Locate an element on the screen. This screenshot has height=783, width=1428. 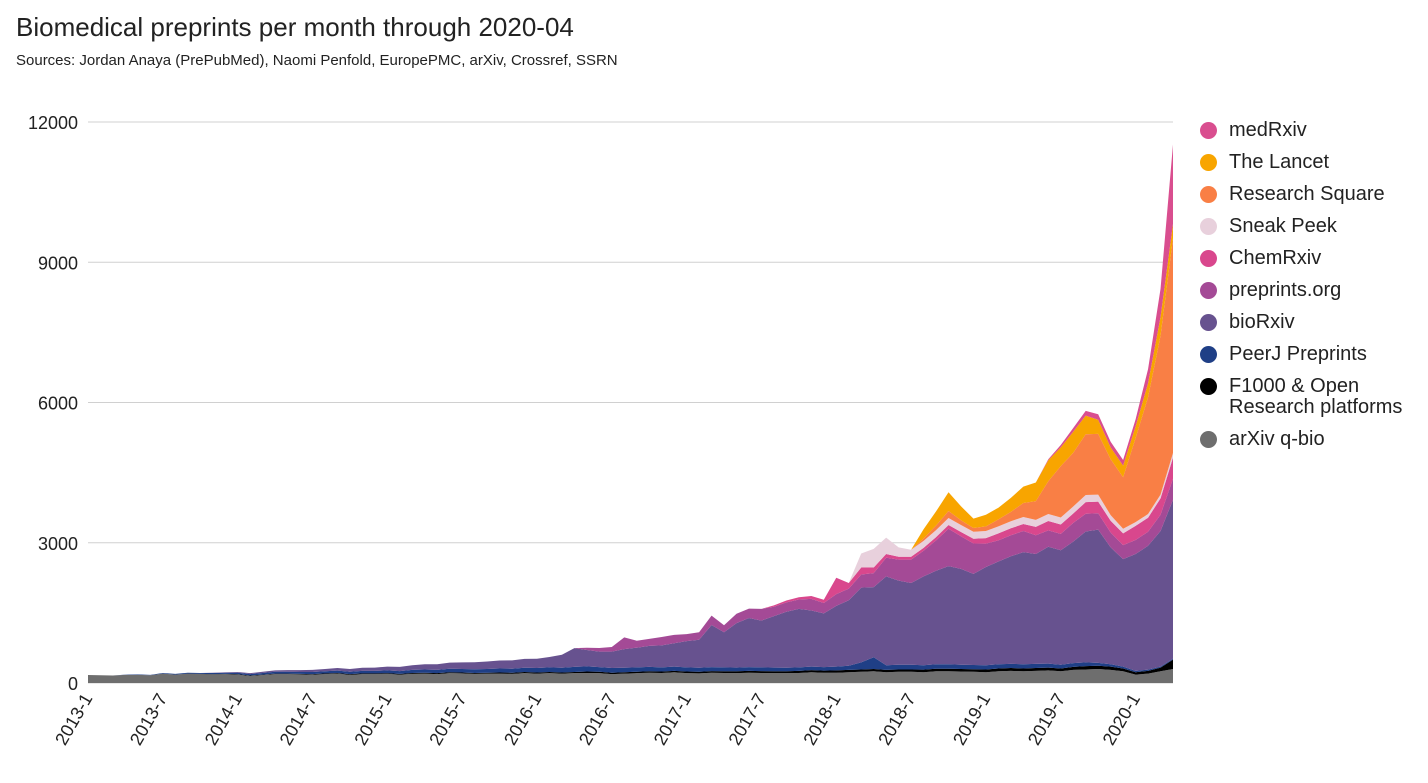
legend-label: The Lancet is located at coordinates (1279, 162).